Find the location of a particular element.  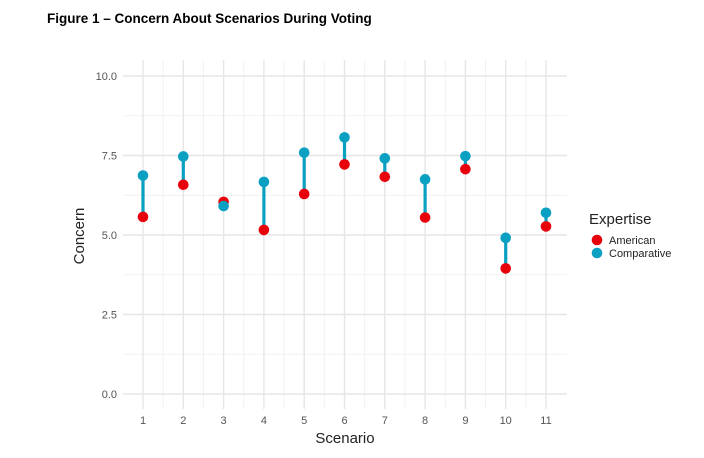

x-tick-labels: 1 2 3 4 5 6 7 8 9 10 11 is located at coordinates (346, 421).